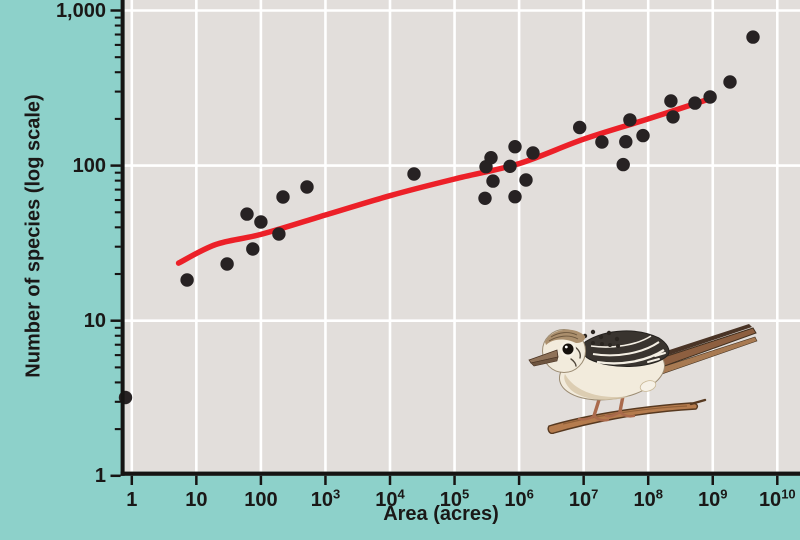 The width and height of the screenshot is (800, 540). Describe the element at coordinates (597, 387) in the screenshot. I see `bird-breast-shade` at that location.